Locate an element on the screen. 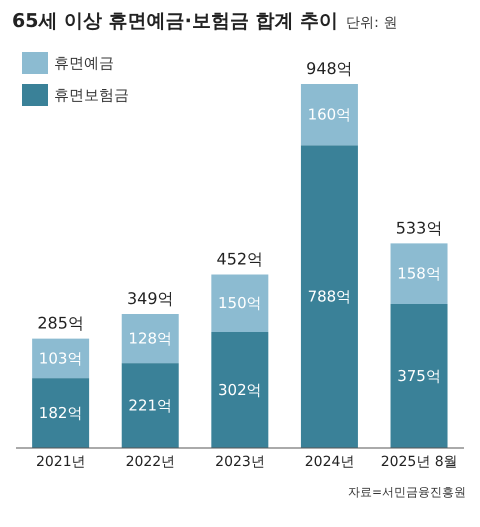  text: 자료=서민금융진흥원 is located at coordinates (406, 492).